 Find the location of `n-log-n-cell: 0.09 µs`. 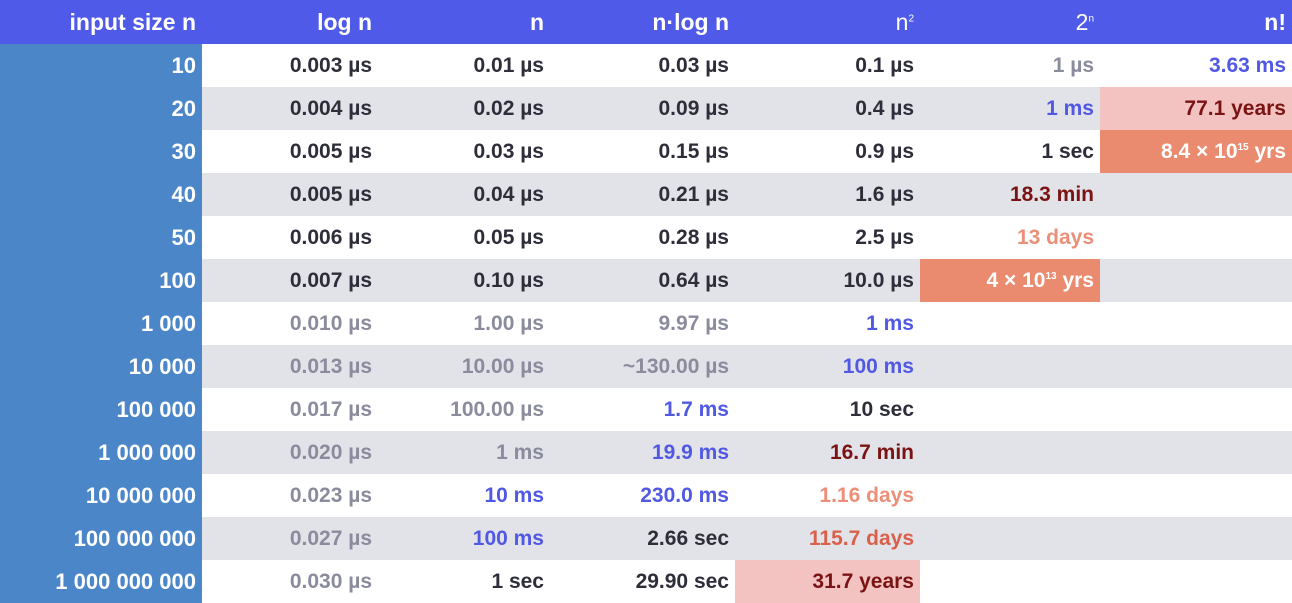

n-log-n-cell: 0.09 µs is located at coordinates (642, 108).